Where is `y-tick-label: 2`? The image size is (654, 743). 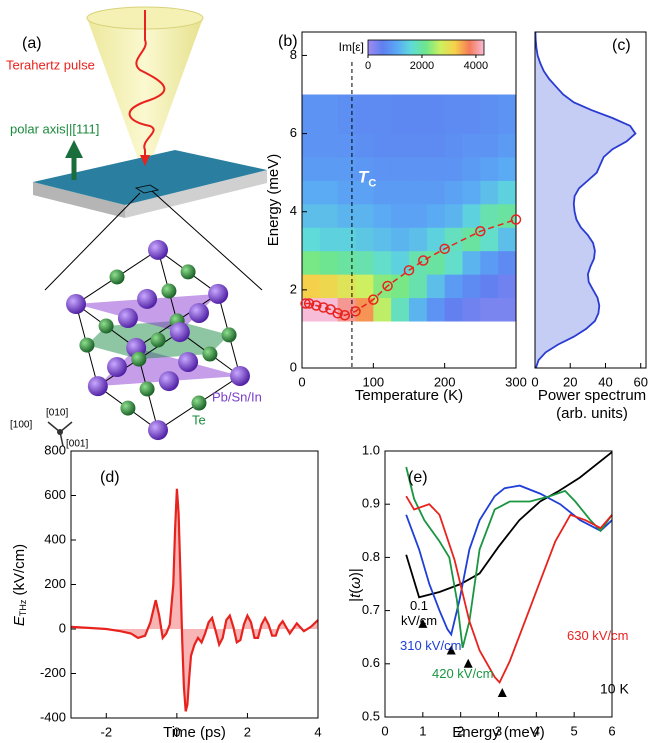 y-tick-label: 2 is located at coordinates (293, 288).